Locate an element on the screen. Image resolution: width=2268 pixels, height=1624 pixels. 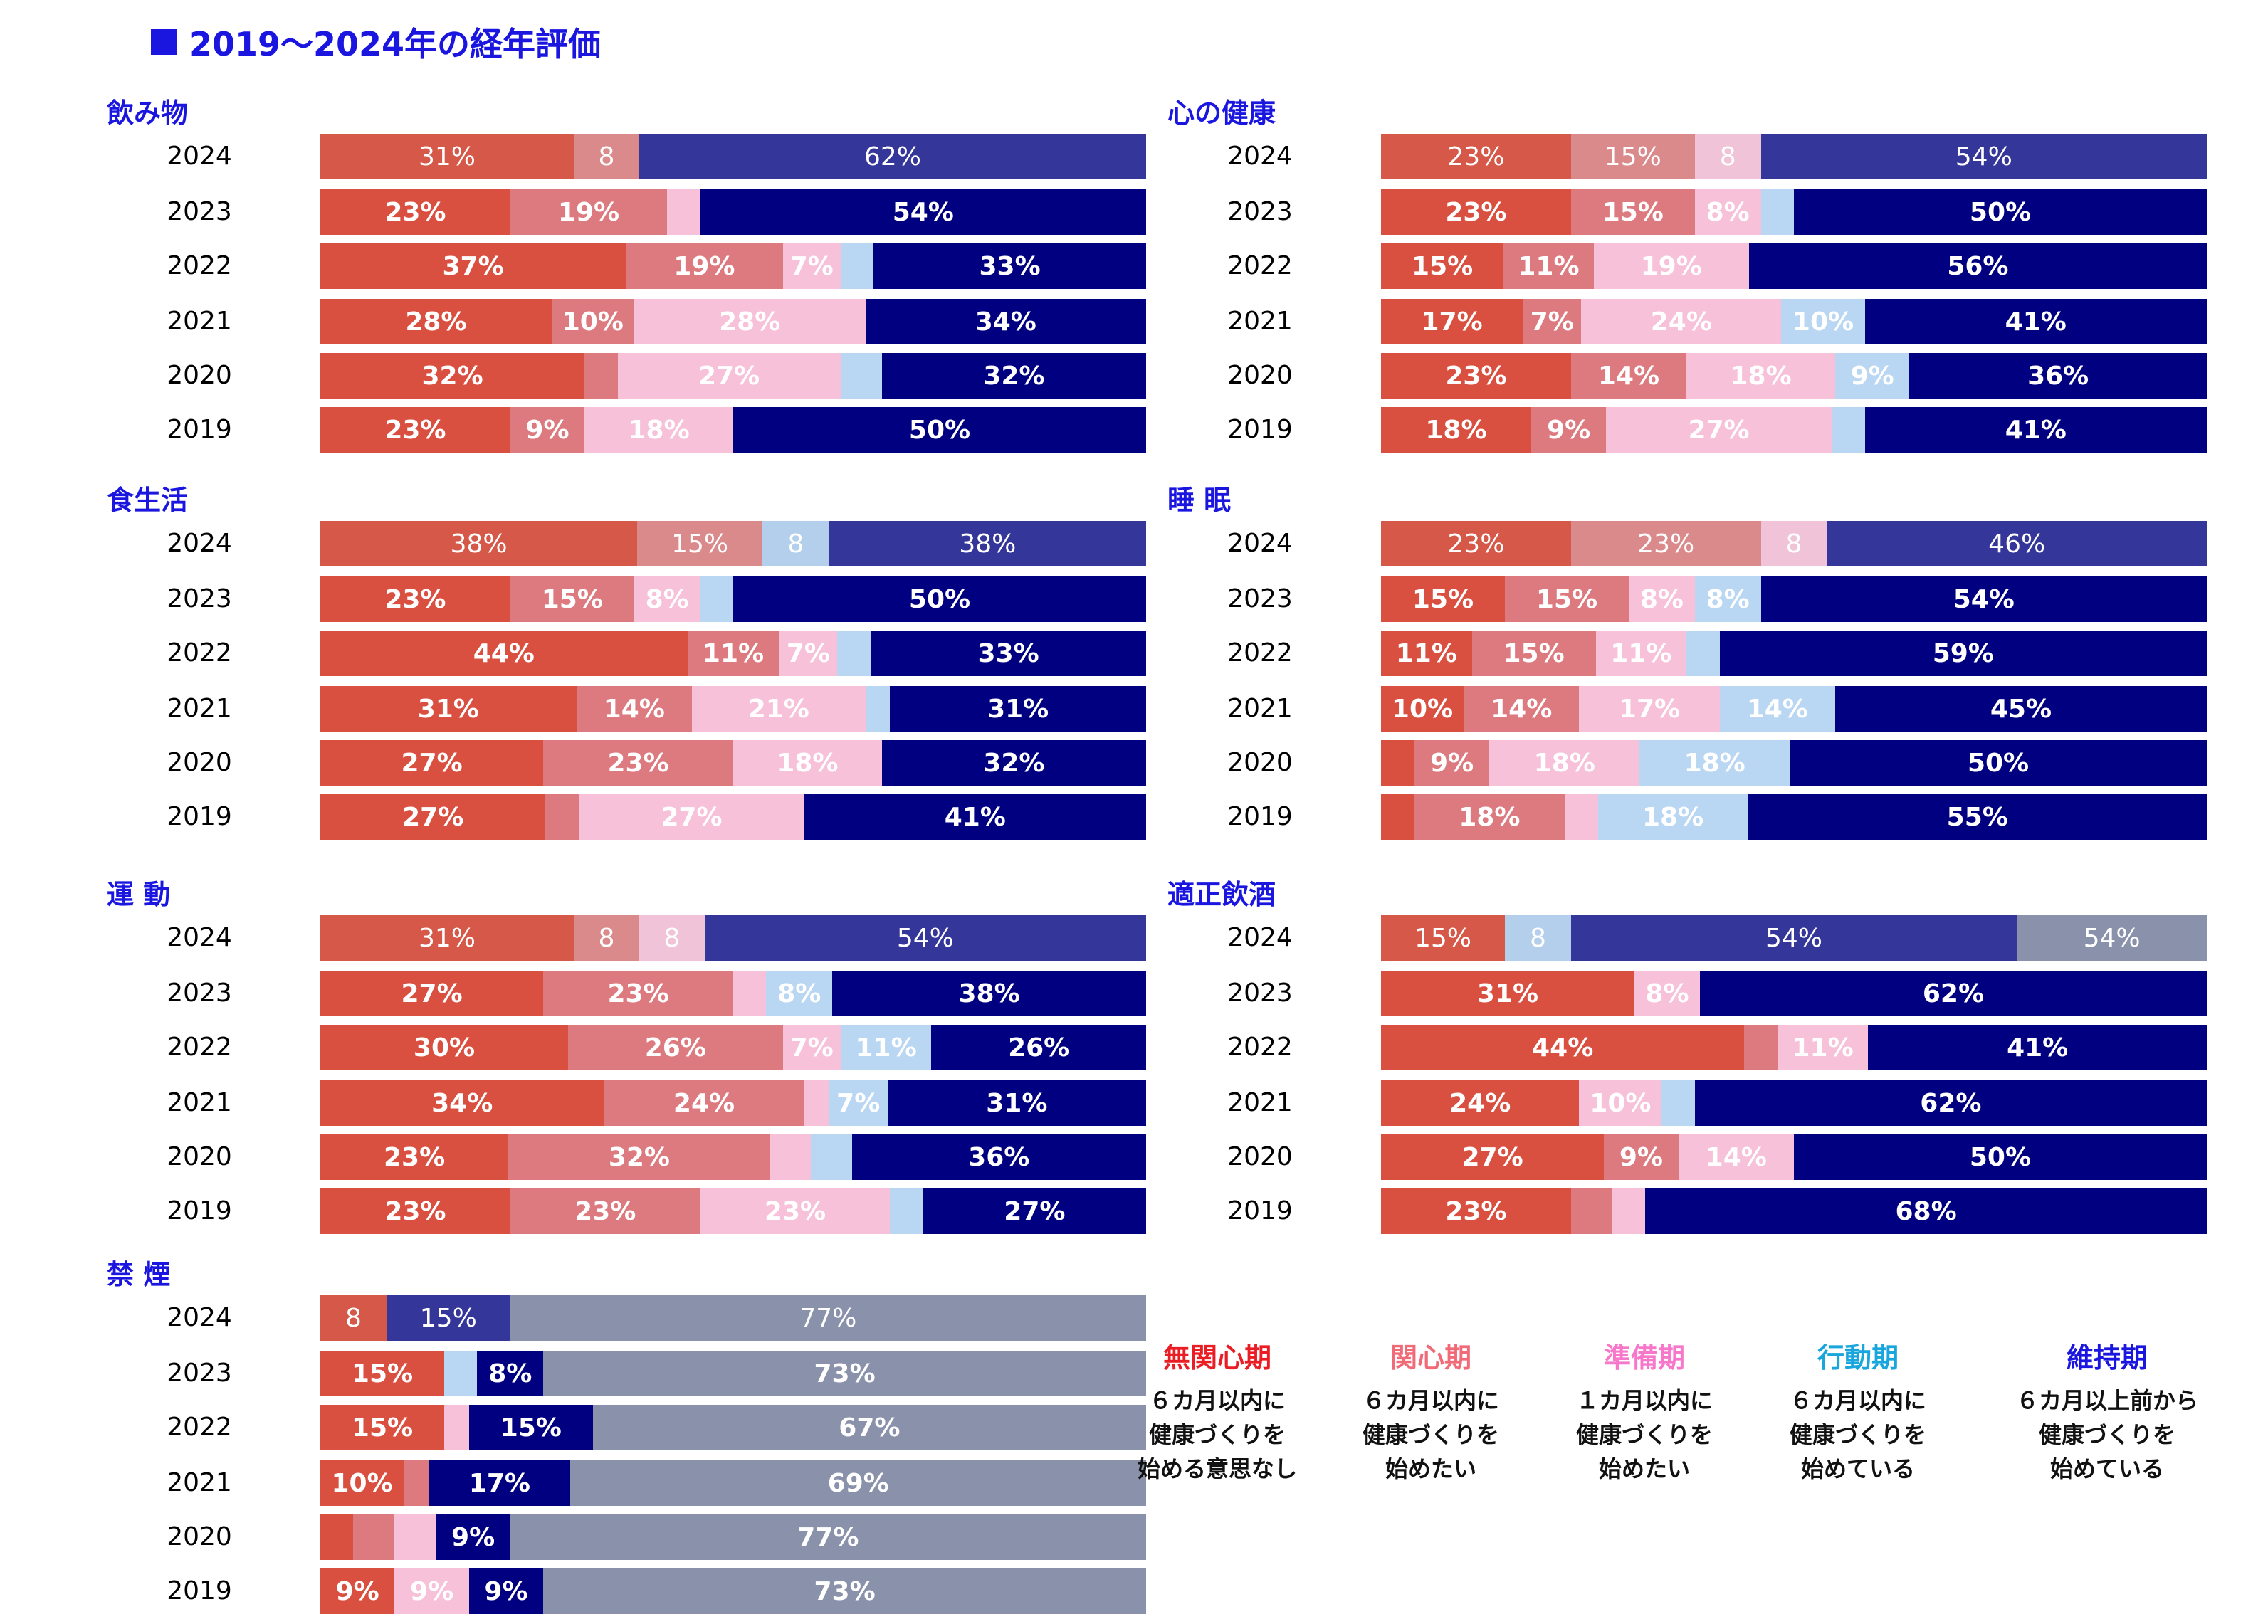
legend-description-line: ６カ月以上前から is located at coordinates (2106, 1400).